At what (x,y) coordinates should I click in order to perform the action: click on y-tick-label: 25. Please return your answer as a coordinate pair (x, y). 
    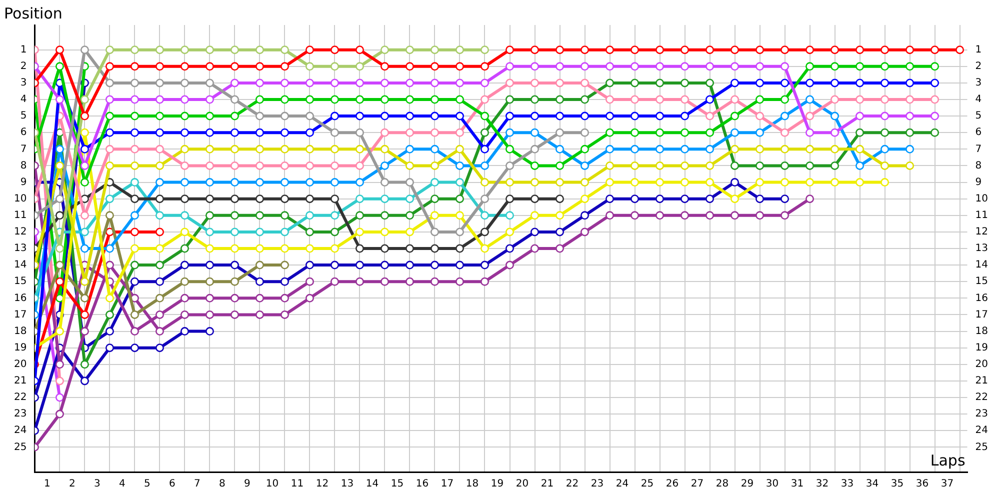
    Looking at the image, I should click on (20, 447).